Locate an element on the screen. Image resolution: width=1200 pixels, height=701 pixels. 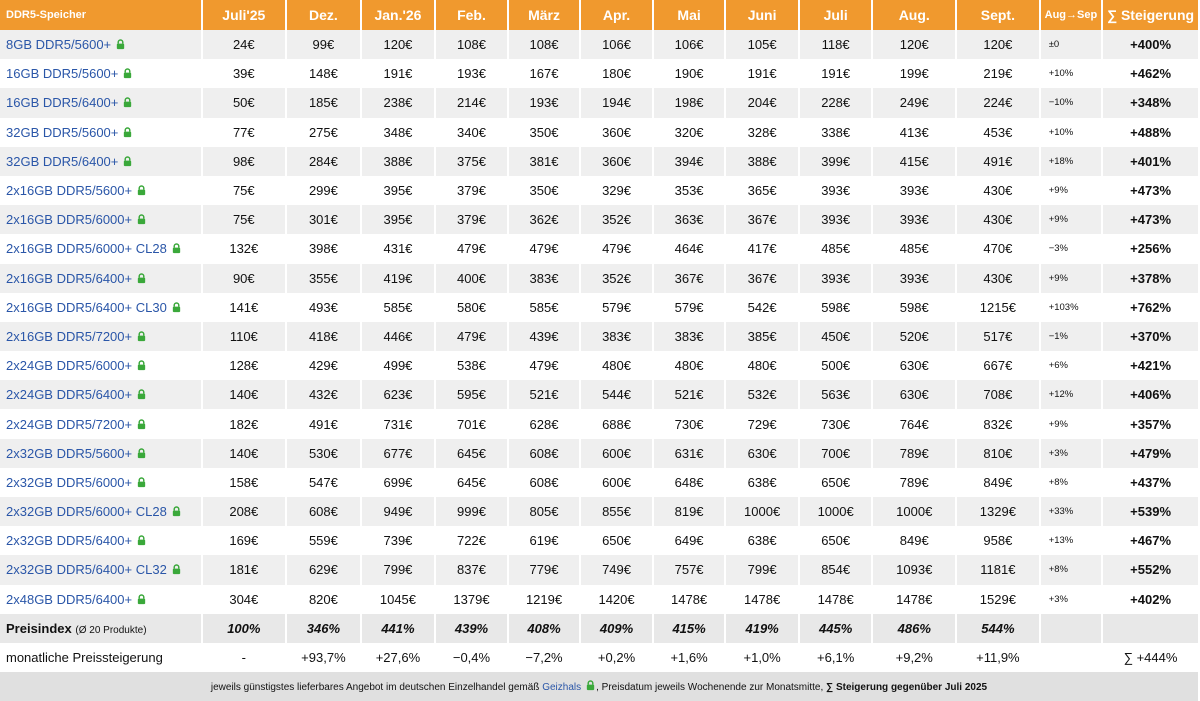
product-link: 2x16GB DDR5/6400+ is located at coordinates (69, 278).